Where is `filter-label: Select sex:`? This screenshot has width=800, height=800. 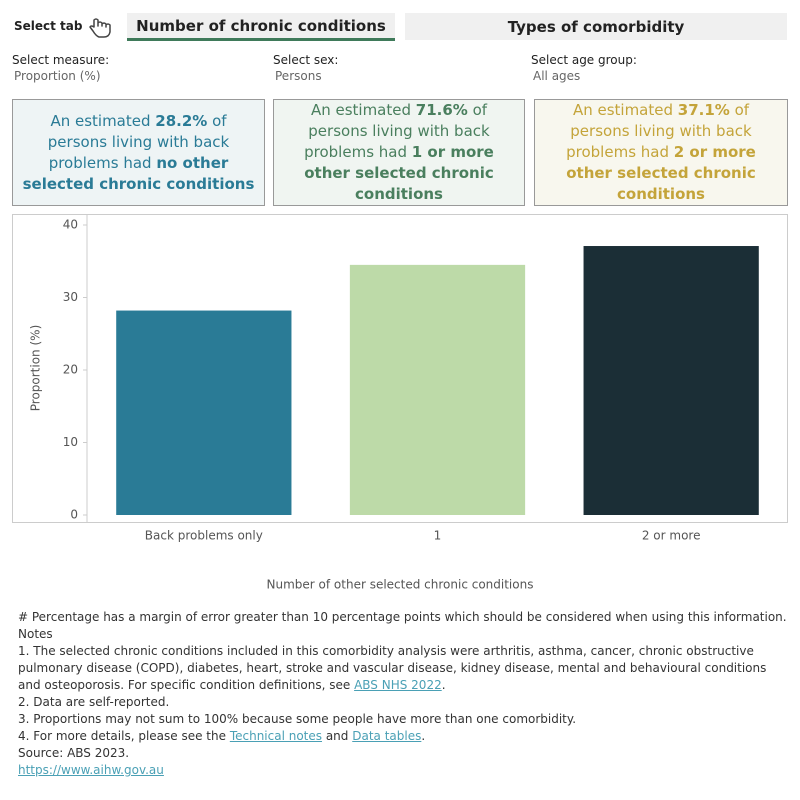
filter-label: Select sex: is located at coordinates (306, 60).